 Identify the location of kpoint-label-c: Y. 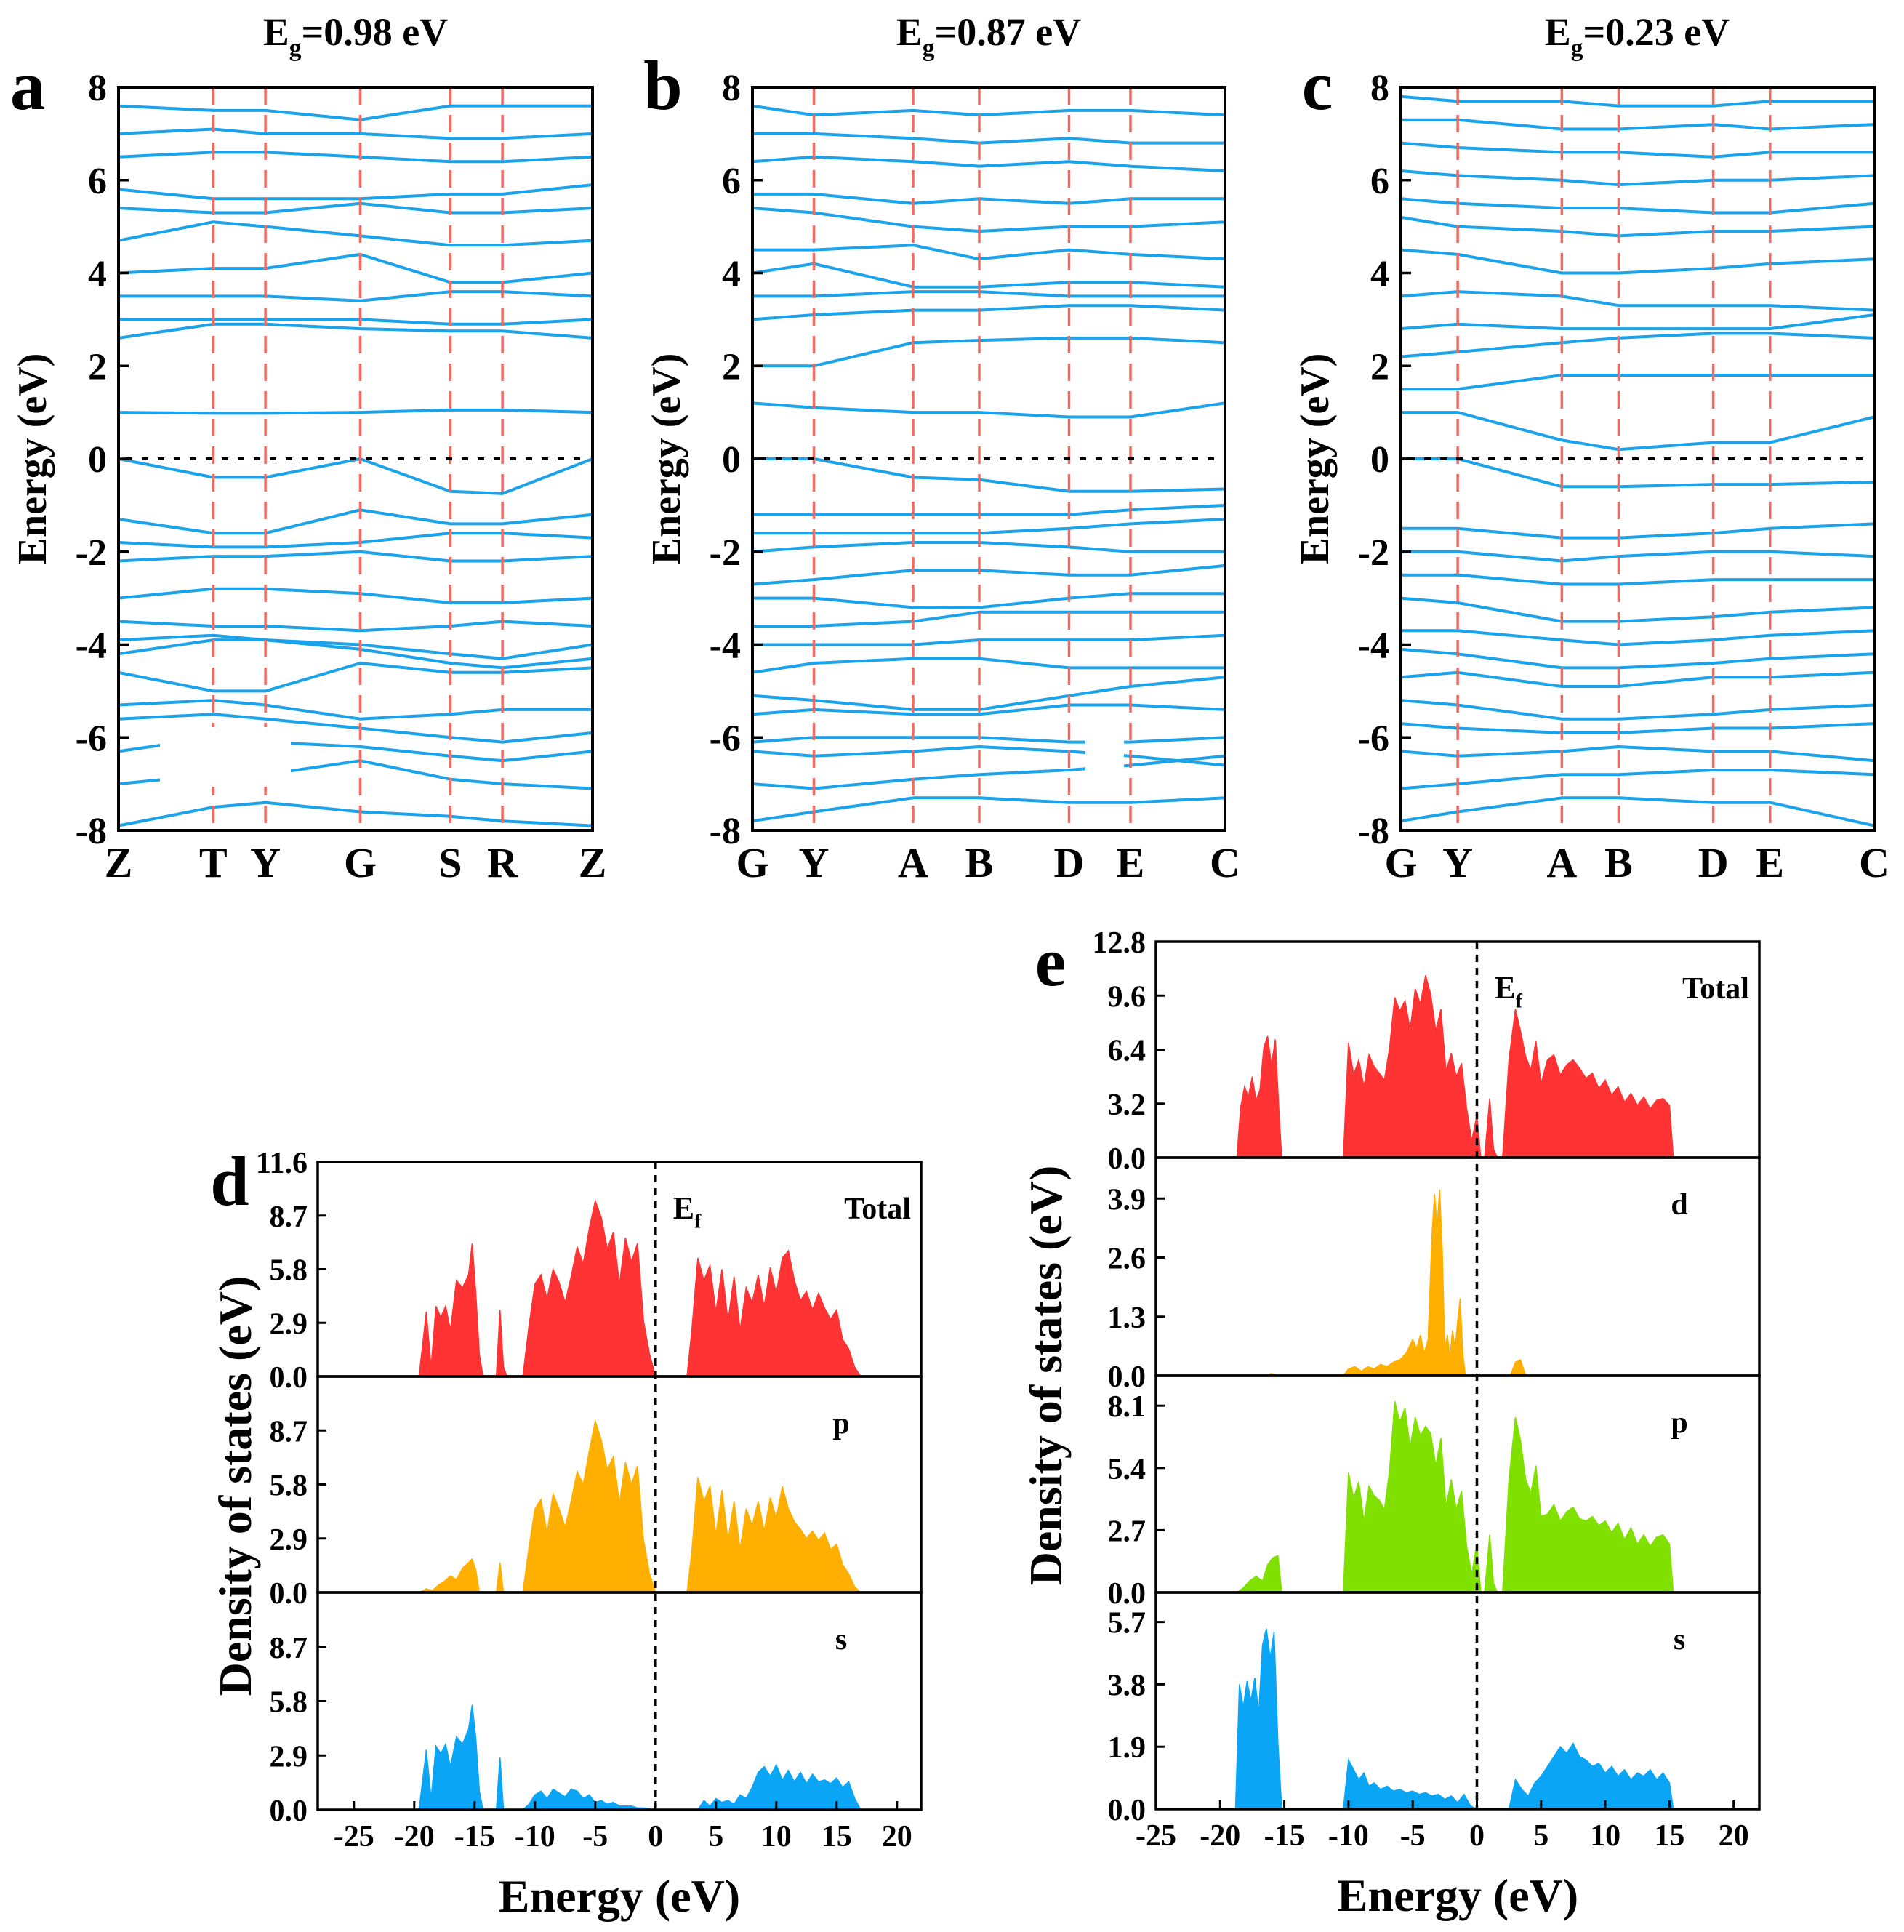
(1457, 862).